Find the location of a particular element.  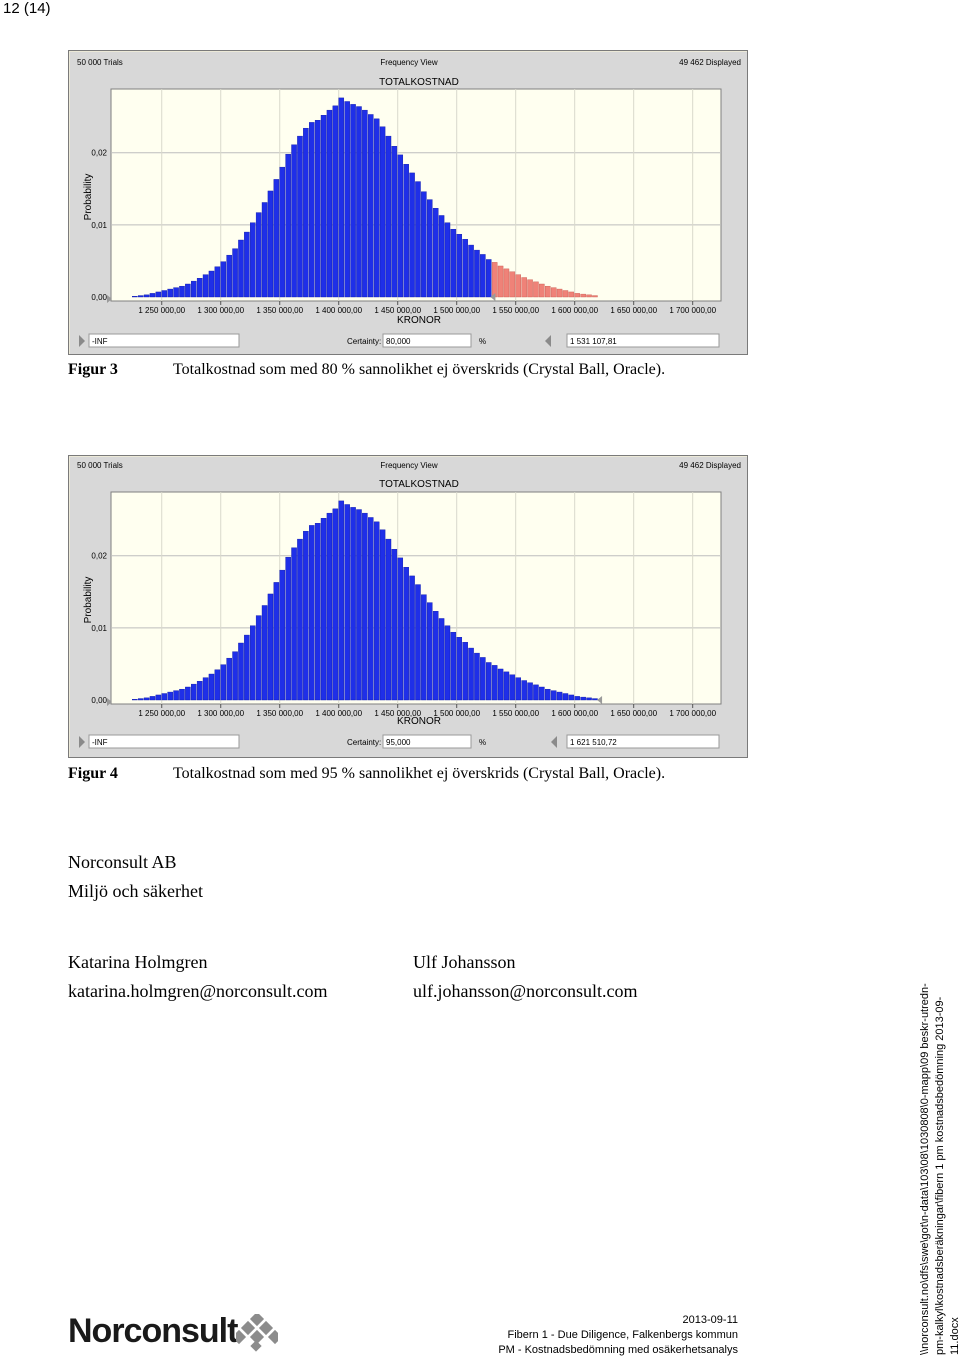

contact-email: katarina.holmgren@norconsult.com is located at coordinates (198, 991).